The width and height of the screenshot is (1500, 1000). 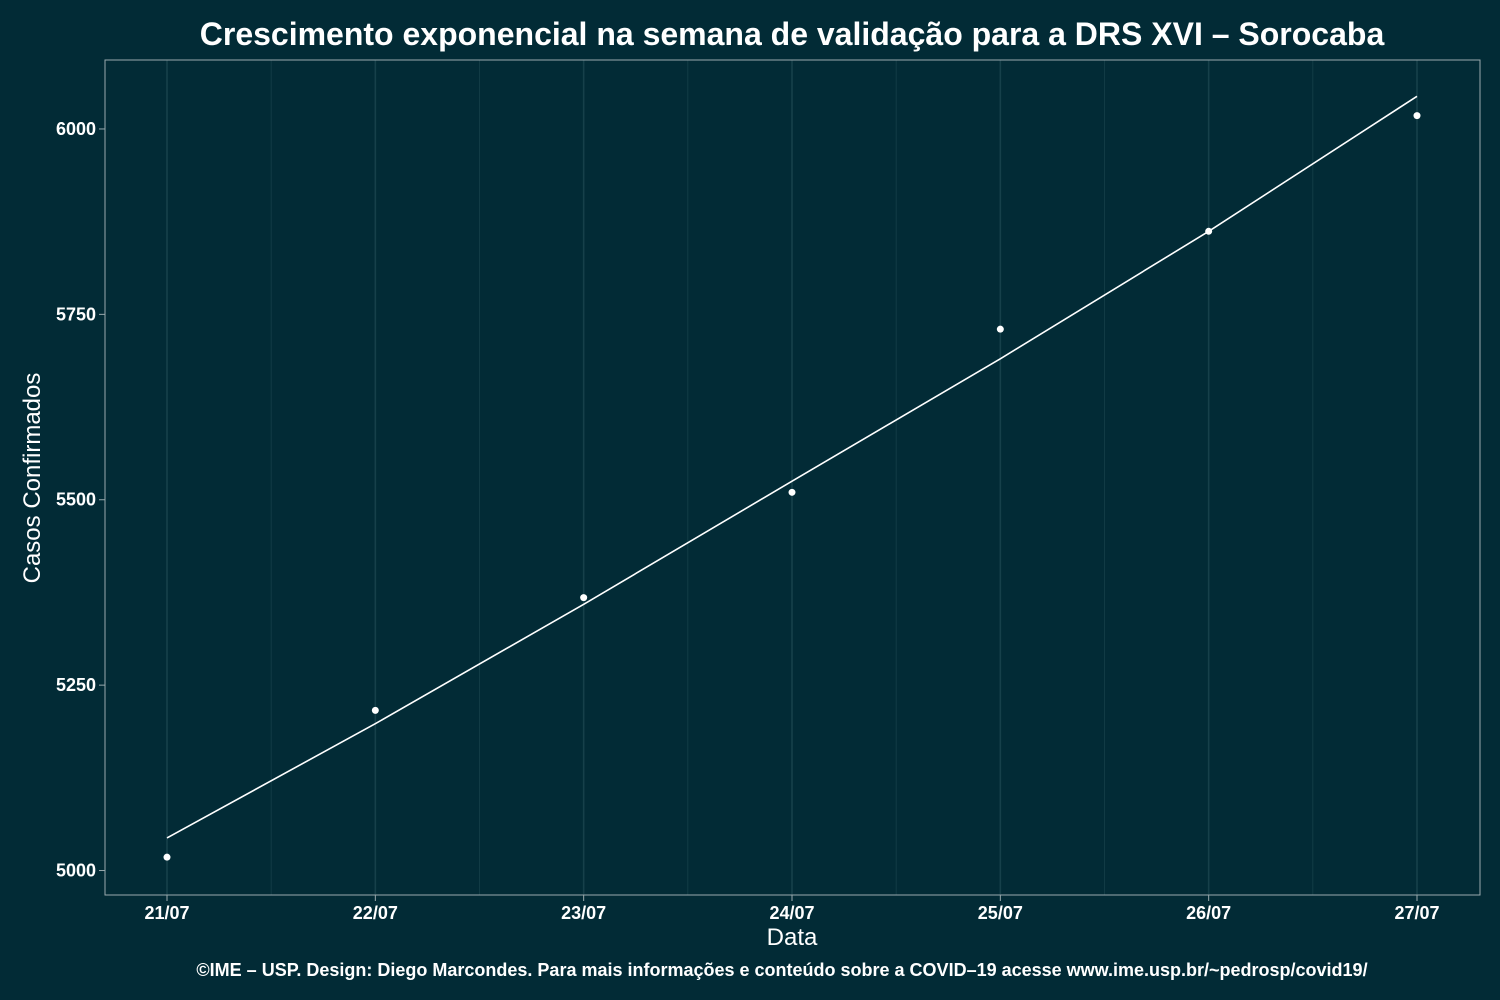 I want to click on x-axis-title: Data, so click(x=792, y=937).